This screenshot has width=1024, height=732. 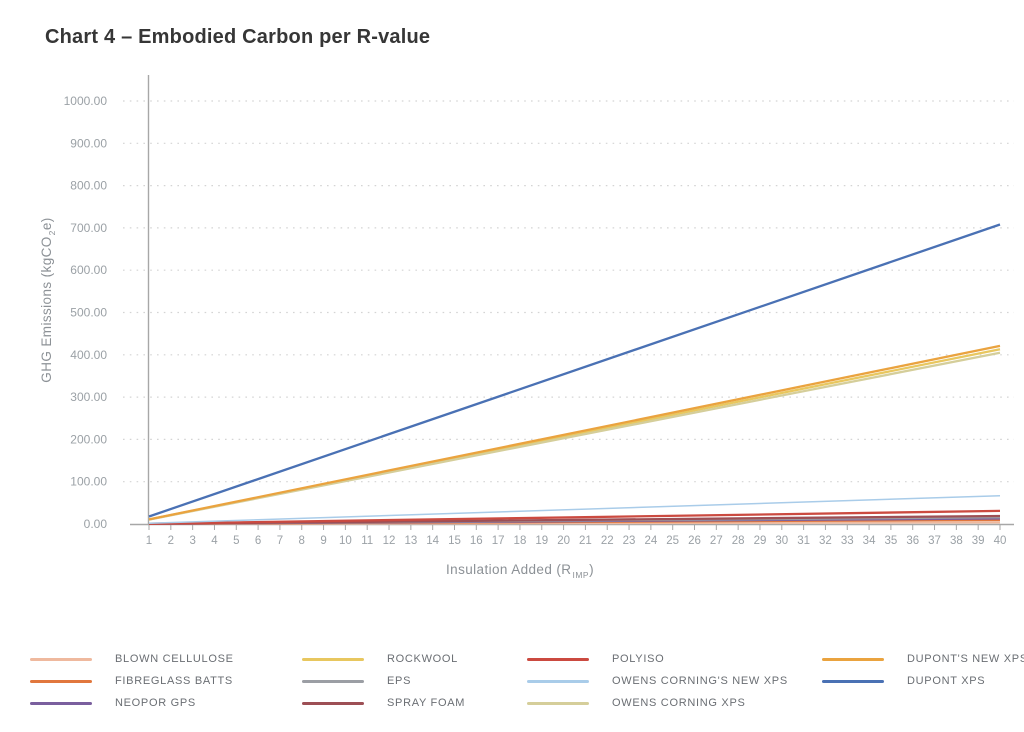 I want to click on x-tick-label: 34, so click(x=869, y=541).